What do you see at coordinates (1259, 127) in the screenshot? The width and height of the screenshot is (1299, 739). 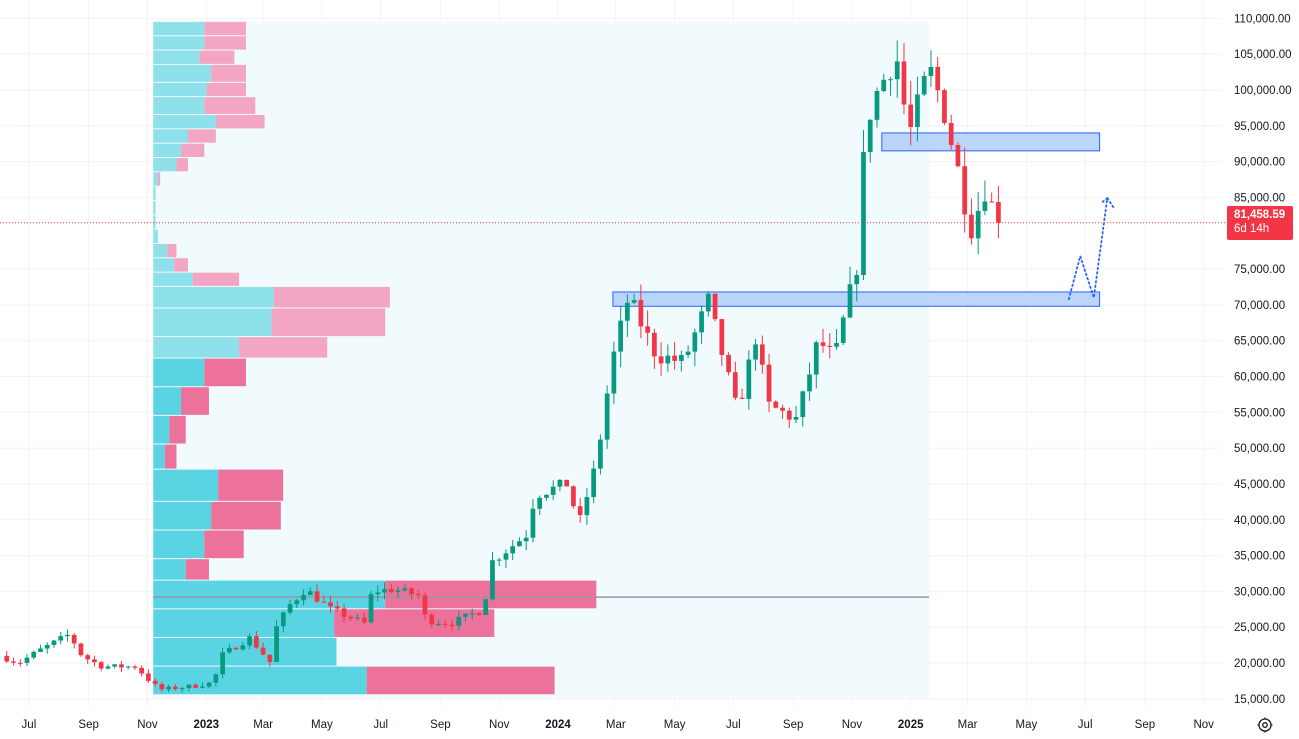 I see `y-axis-tick-label: 95,000.00` at bounding box center [1259, 127].